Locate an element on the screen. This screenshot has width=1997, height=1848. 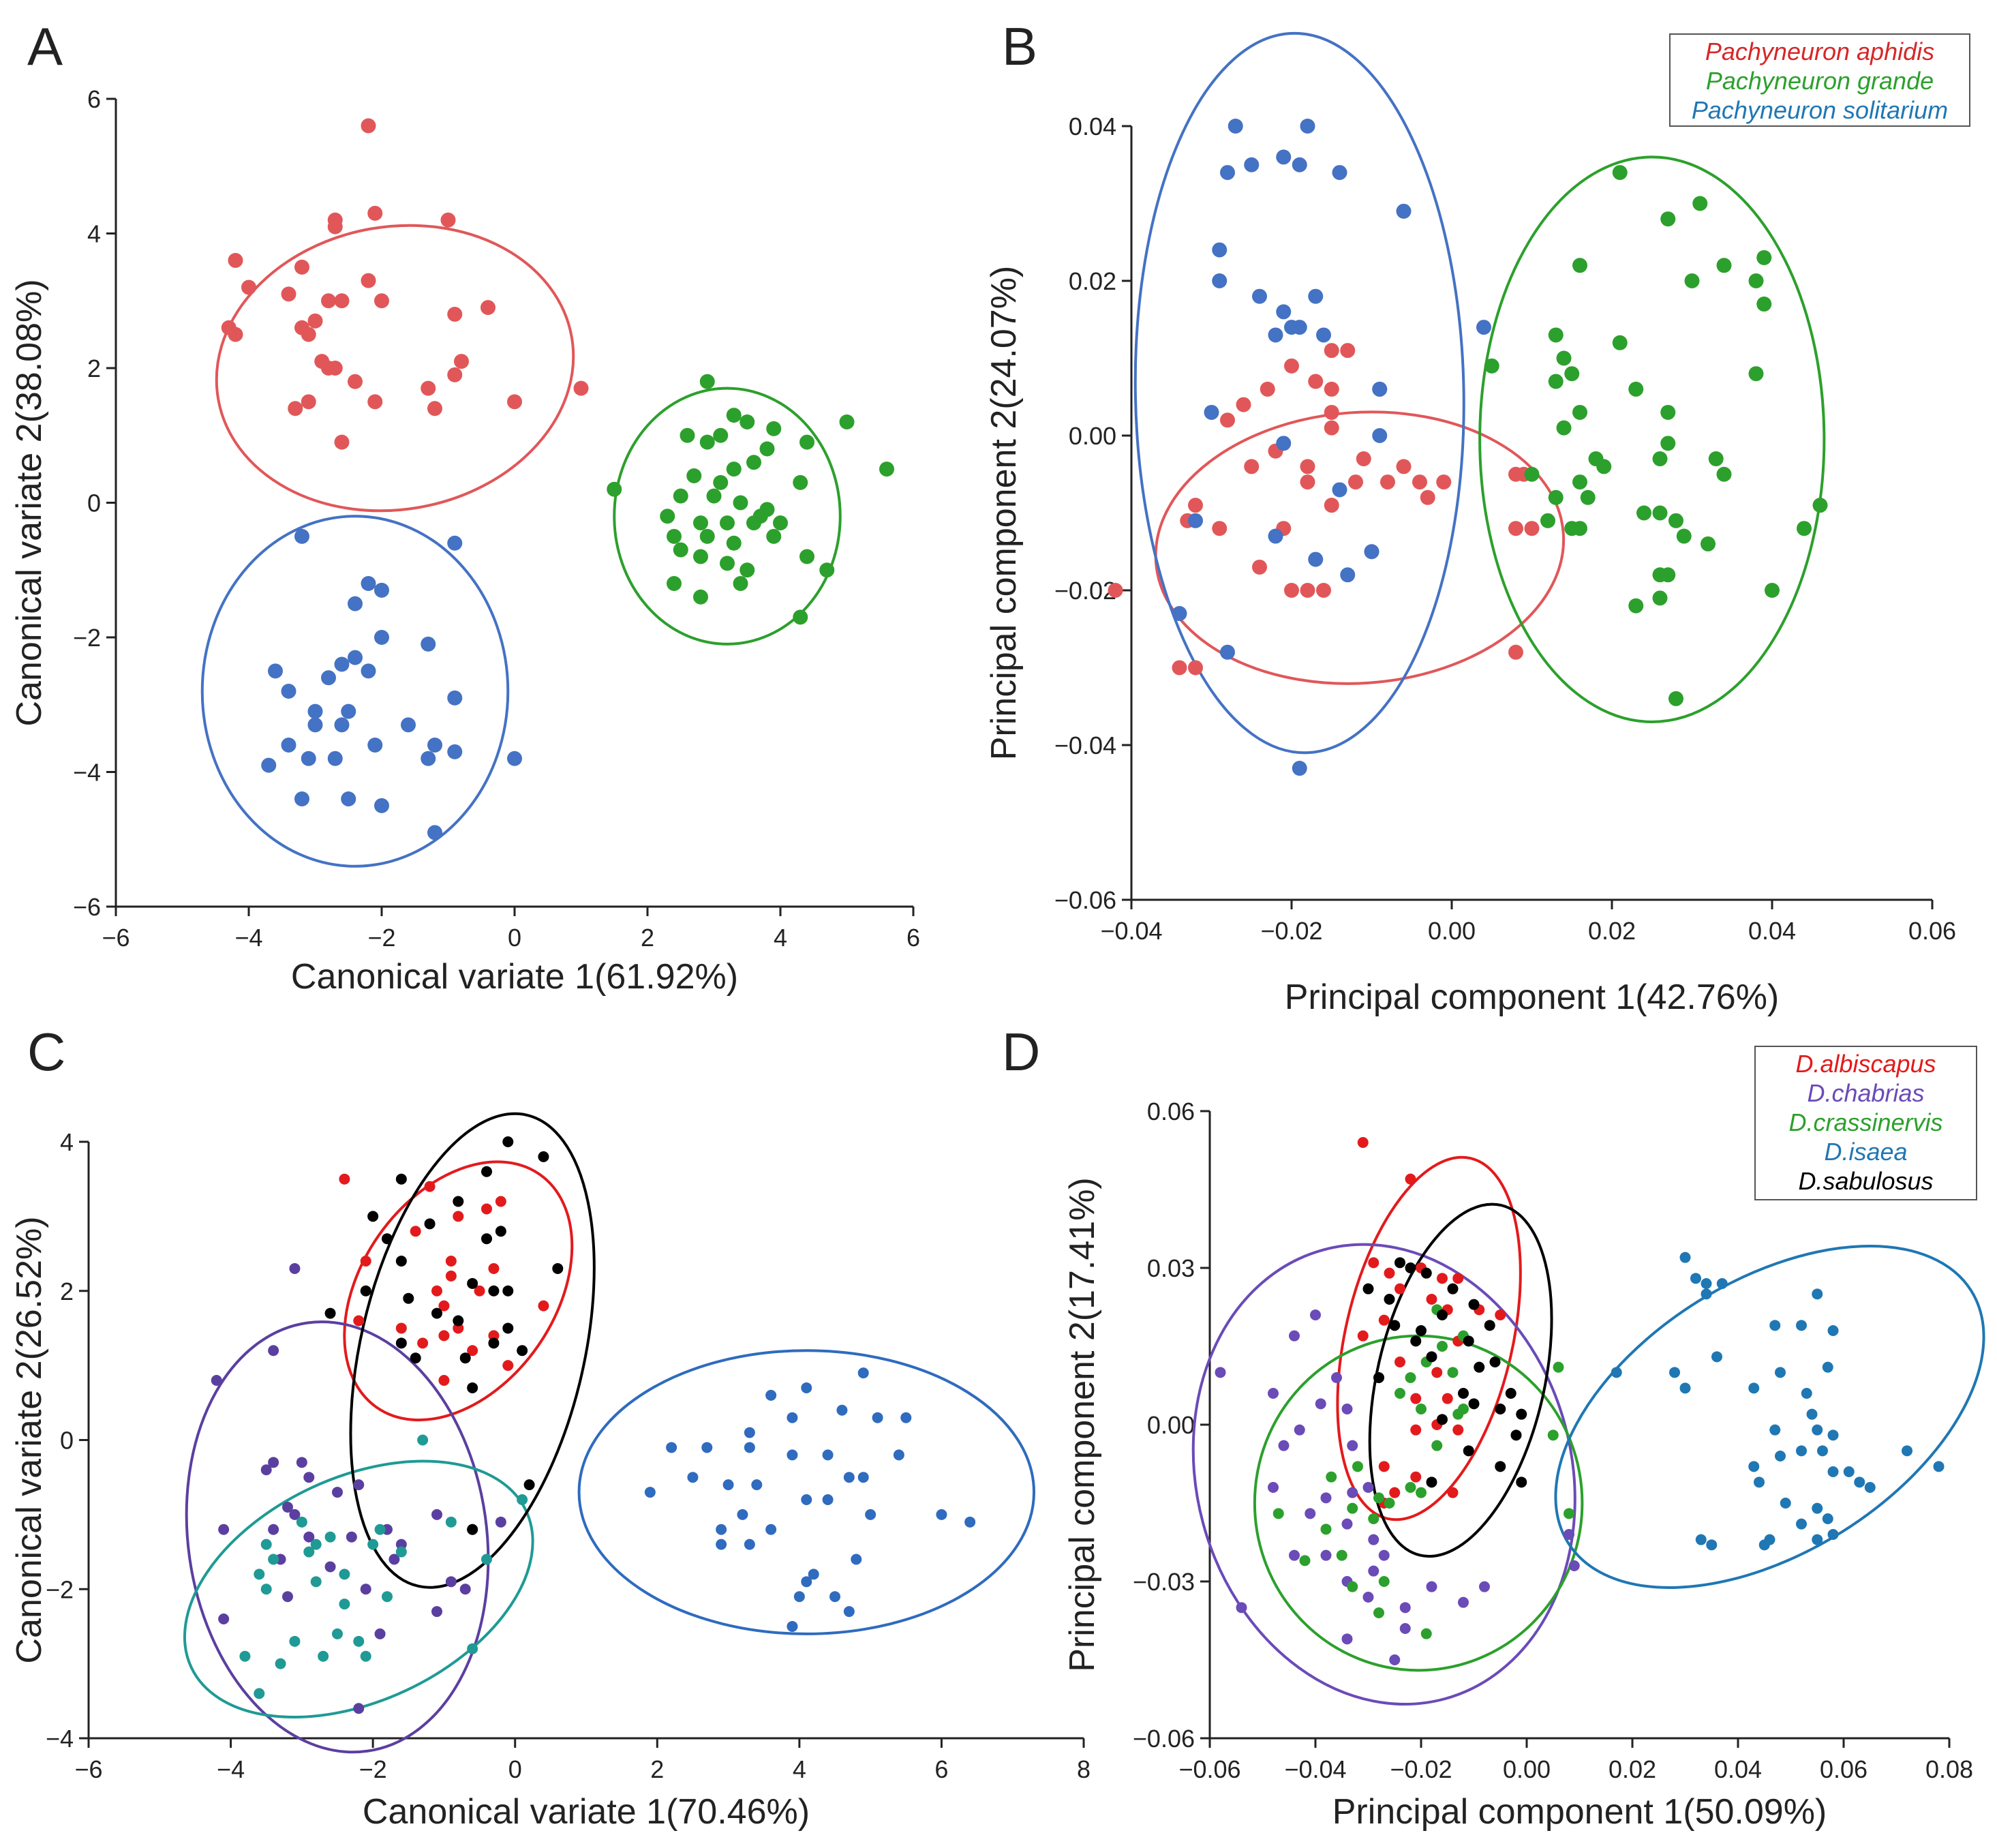
y-axis-label: Canonical variate 2(38.08%) is located at coordinates (29, 503).